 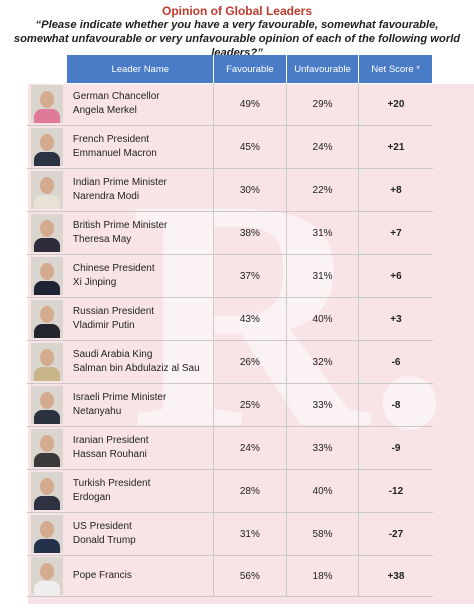 What do you see at coordinates (116, 96) in the screenshot?
I see `leader-role: German Chancellor` at bounding box center [116, 96].